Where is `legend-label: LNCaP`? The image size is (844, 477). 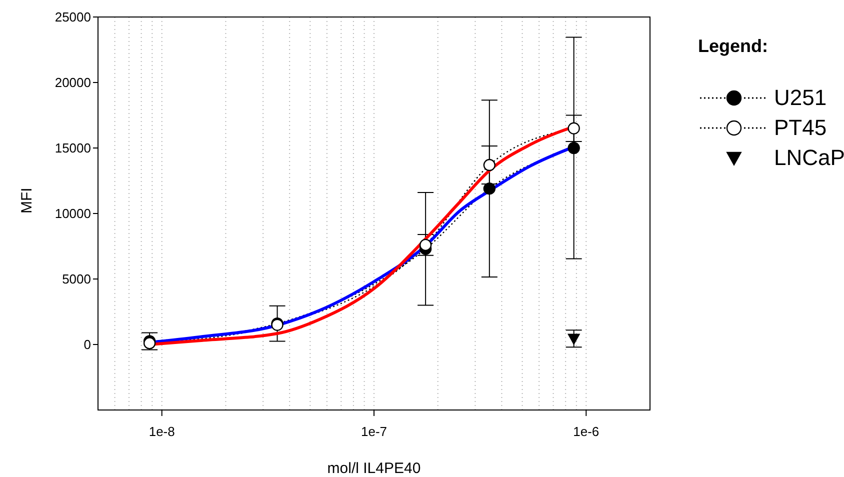
legend-label: LNCaP is located at coordinates (809, 158).